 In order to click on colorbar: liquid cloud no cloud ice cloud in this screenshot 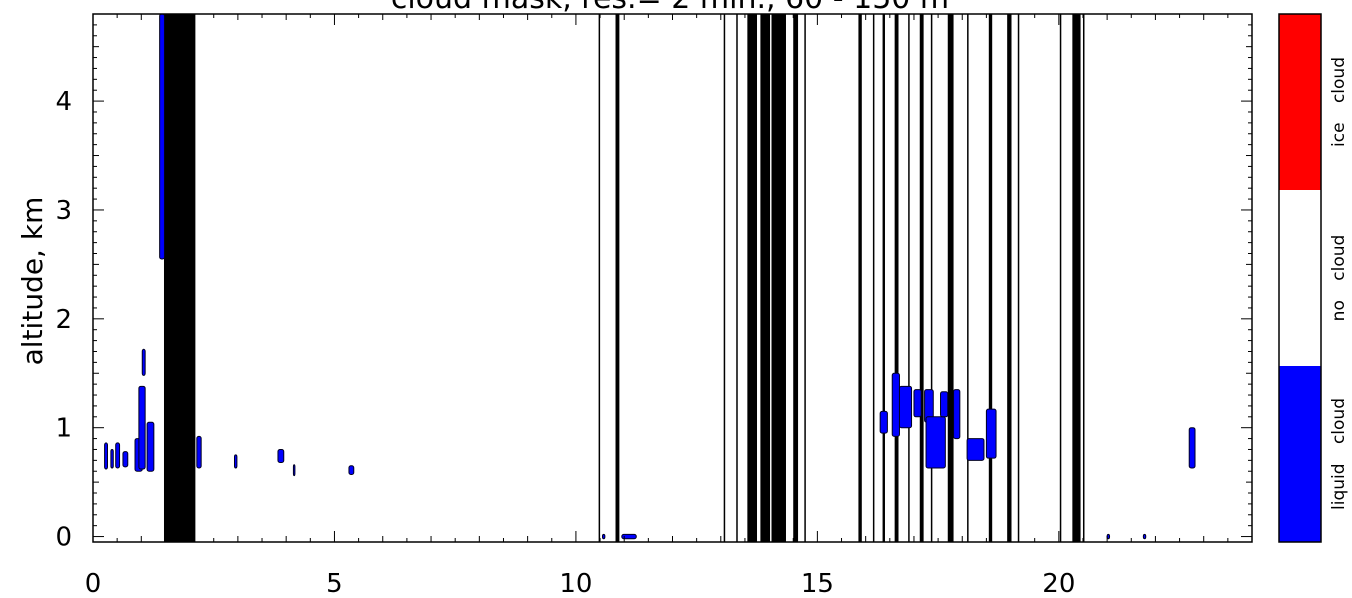, I will do `click(1313, 278)`.